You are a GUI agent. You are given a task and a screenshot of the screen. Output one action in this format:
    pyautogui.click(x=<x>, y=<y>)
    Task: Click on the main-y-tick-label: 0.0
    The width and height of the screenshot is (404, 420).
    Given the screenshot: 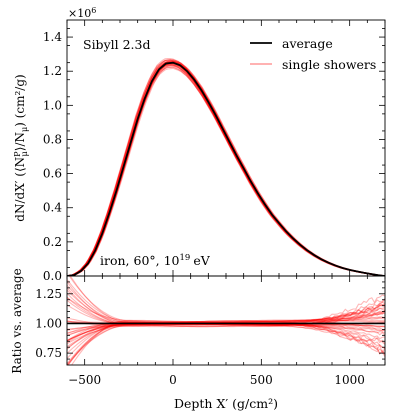 What is the action you would take?
    pyautogui.click(x=52, y=276)
    